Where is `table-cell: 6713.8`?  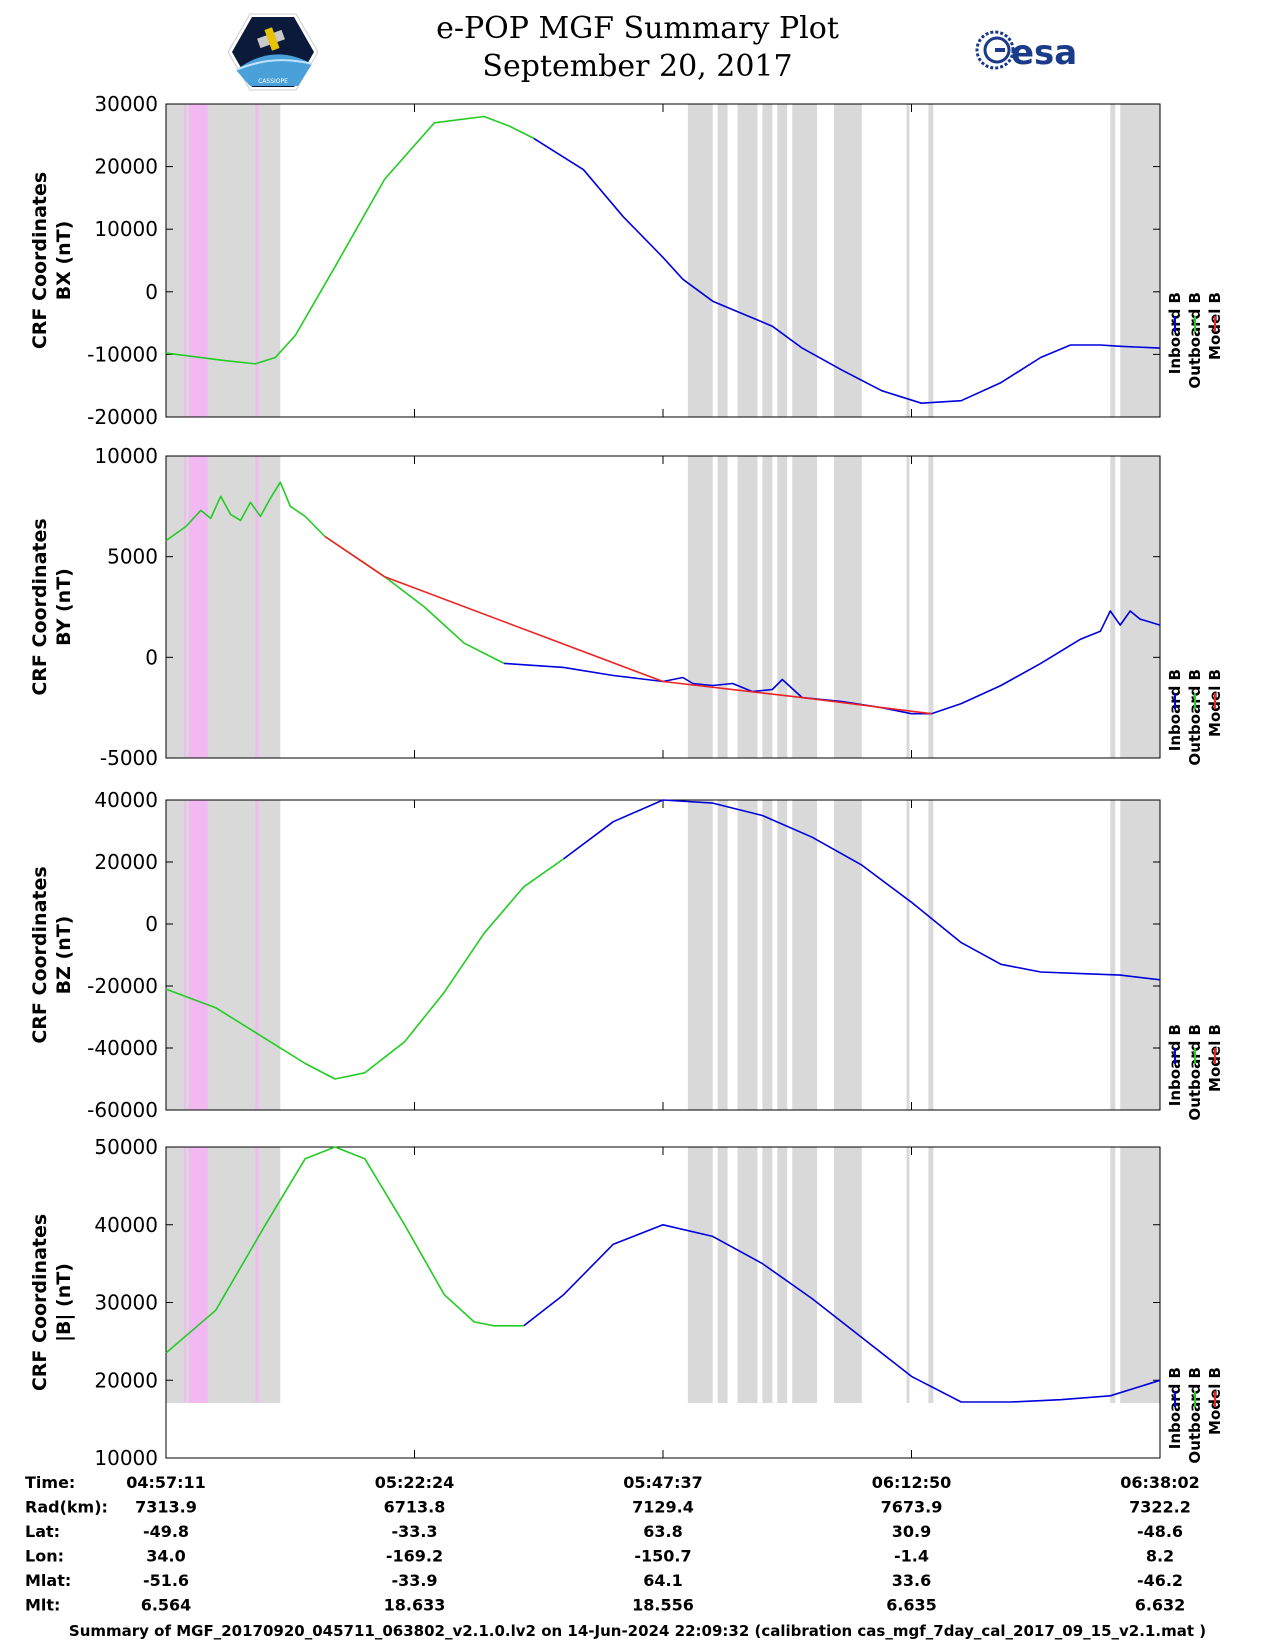
table-cell: 6713.8 is located at coordinates (415, 1507).